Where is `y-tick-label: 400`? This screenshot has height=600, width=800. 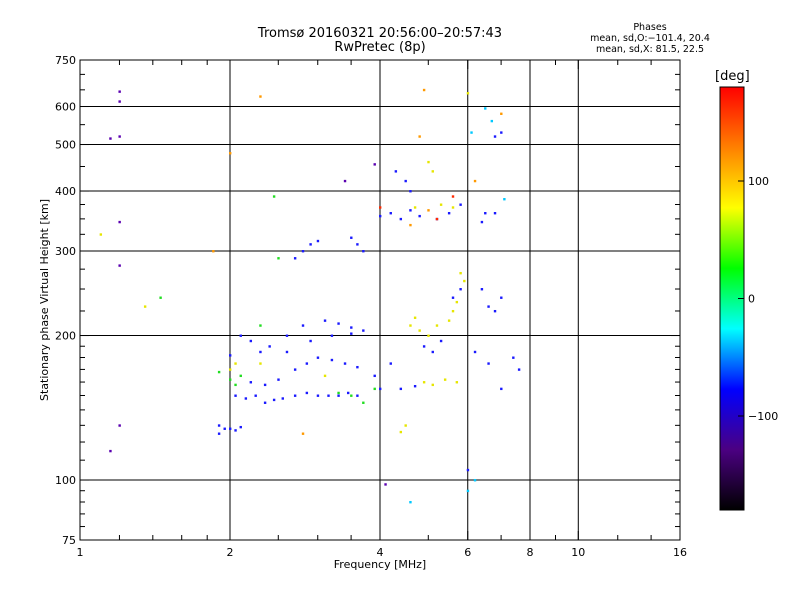
y-tick-label: 400 is located at coordinates (65, 191).